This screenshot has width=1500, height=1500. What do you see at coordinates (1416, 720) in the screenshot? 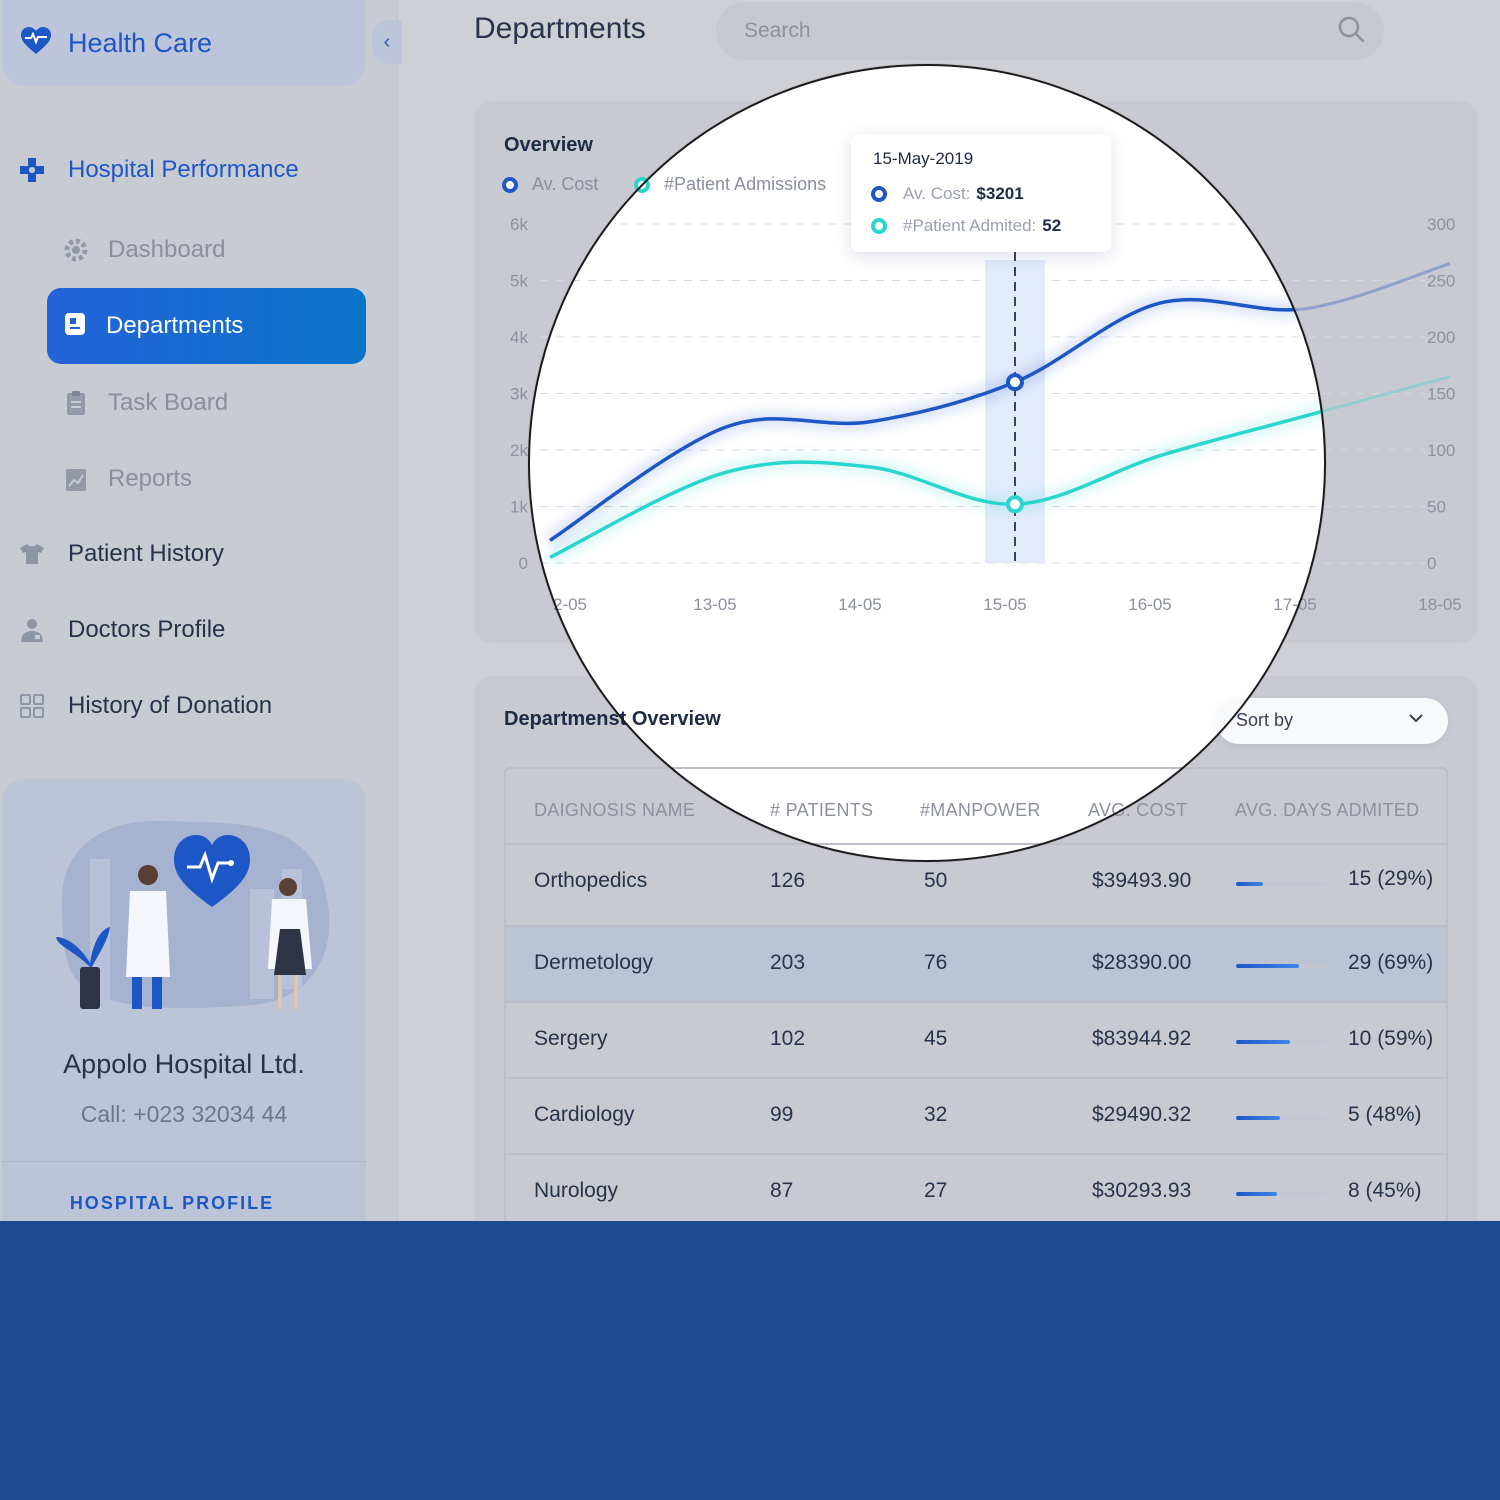
I see `chevron-down-icon` at bounding box center [1416, 720].